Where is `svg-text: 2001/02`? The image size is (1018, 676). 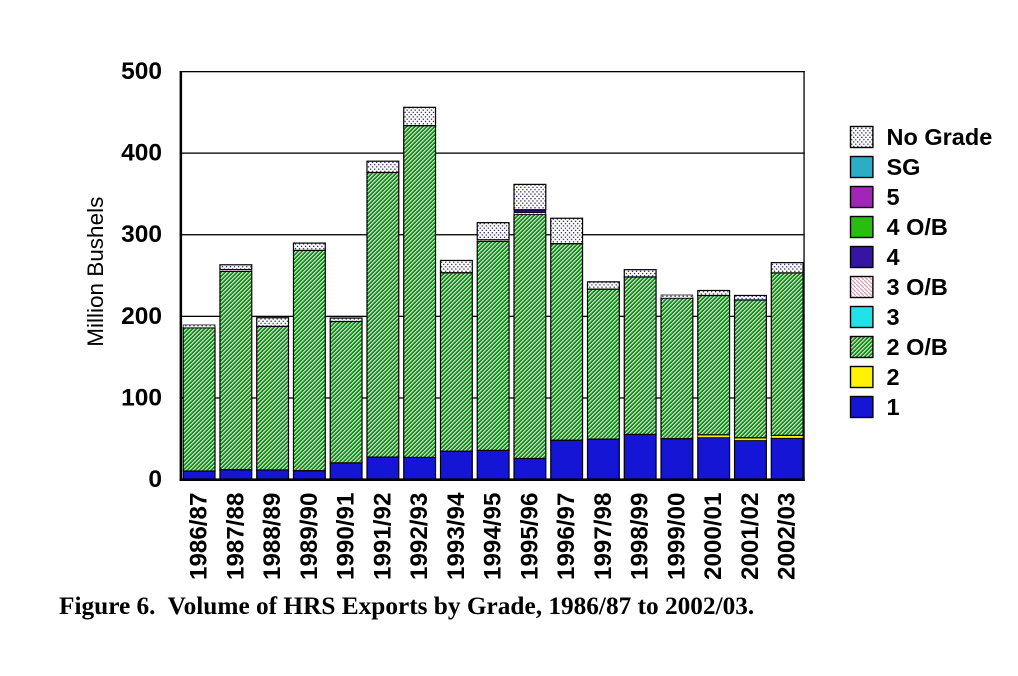
svg-text: 2001/02 is located at coordinates (750, 536).